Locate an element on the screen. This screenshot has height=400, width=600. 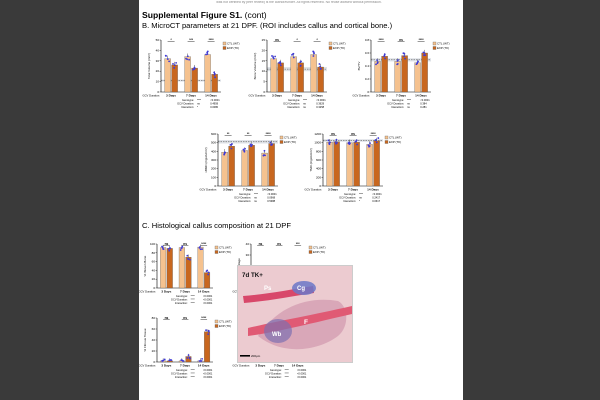
stats-term: GCV Duration: is located at coordinates (179, 300).